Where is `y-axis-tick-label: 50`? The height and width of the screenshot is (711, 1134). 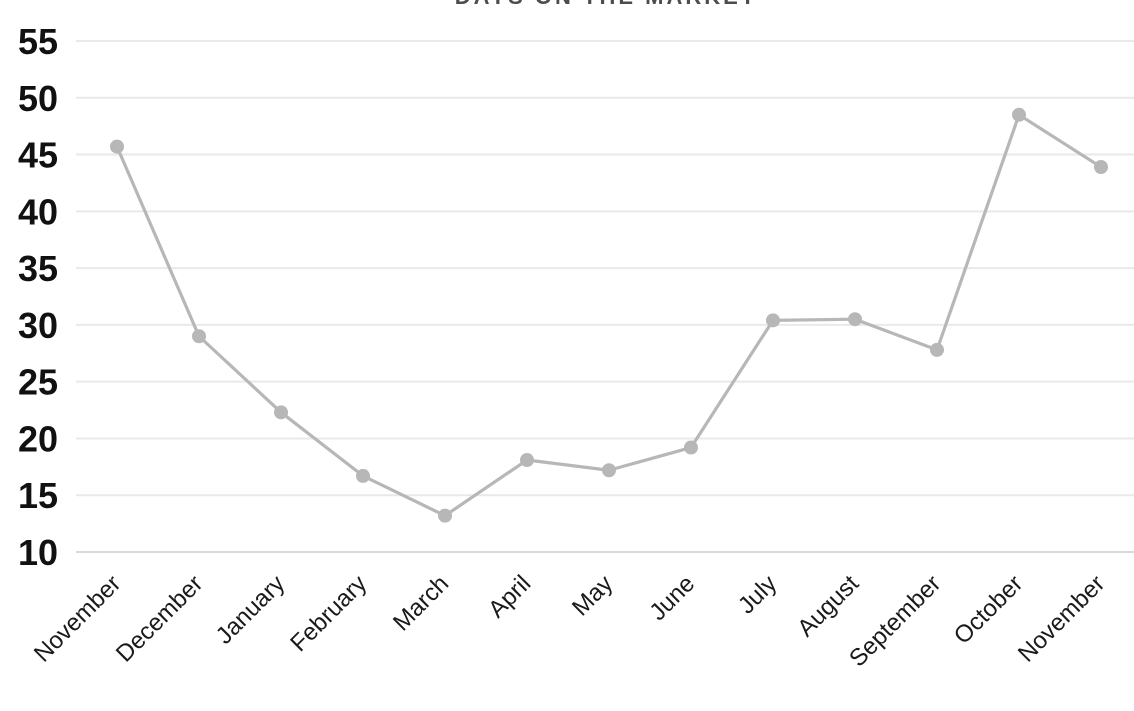 y-axis-tick-label: 50 is located at coordinates (38, 98).